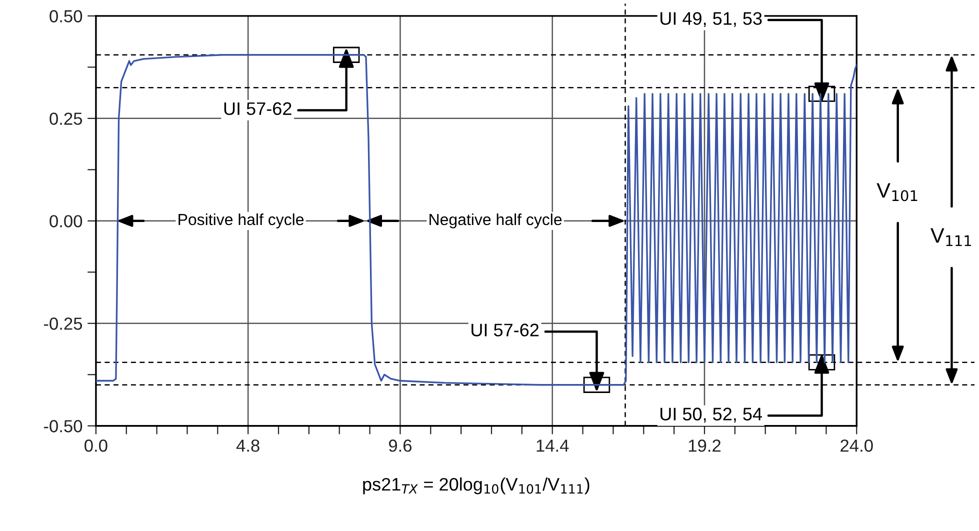 This screenshot has width=979, height=531. I want to click on y-tick-label: 0.00, so click(66, 221).